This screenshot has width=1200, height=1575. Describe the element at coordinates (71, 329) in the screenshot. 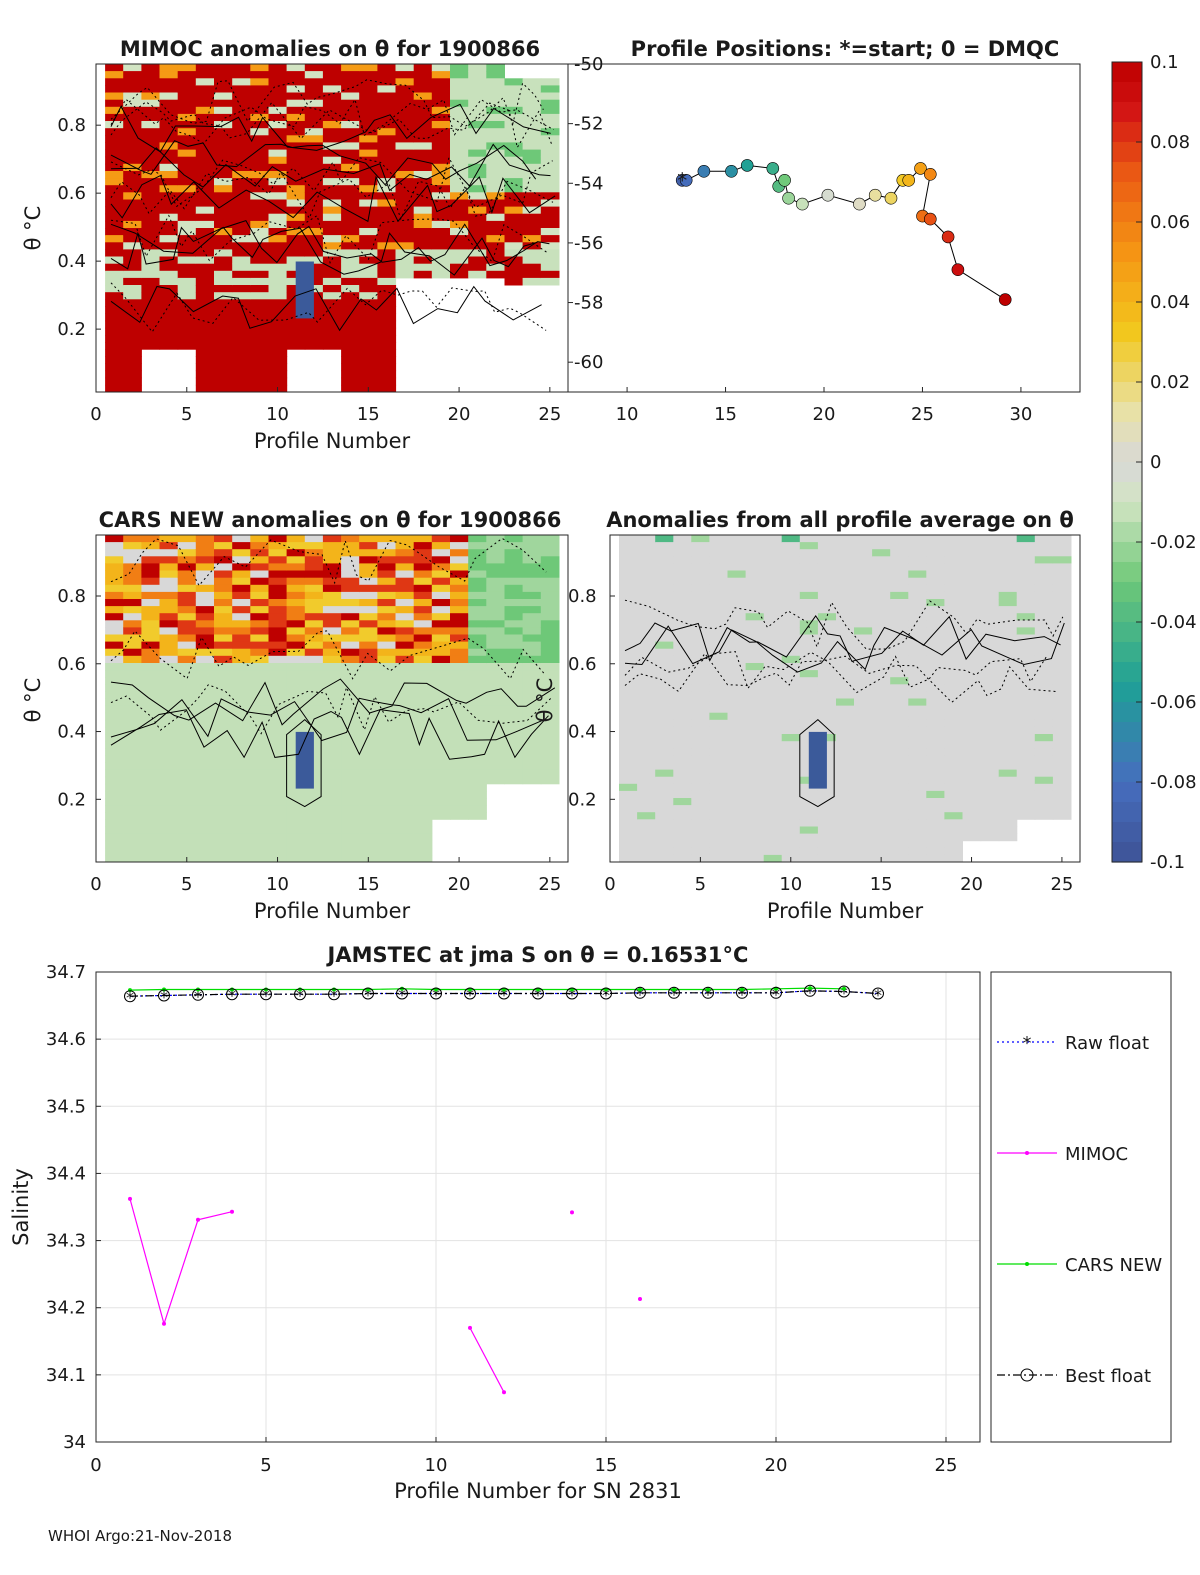

I see `y-tick-label: 0.2` at that location.